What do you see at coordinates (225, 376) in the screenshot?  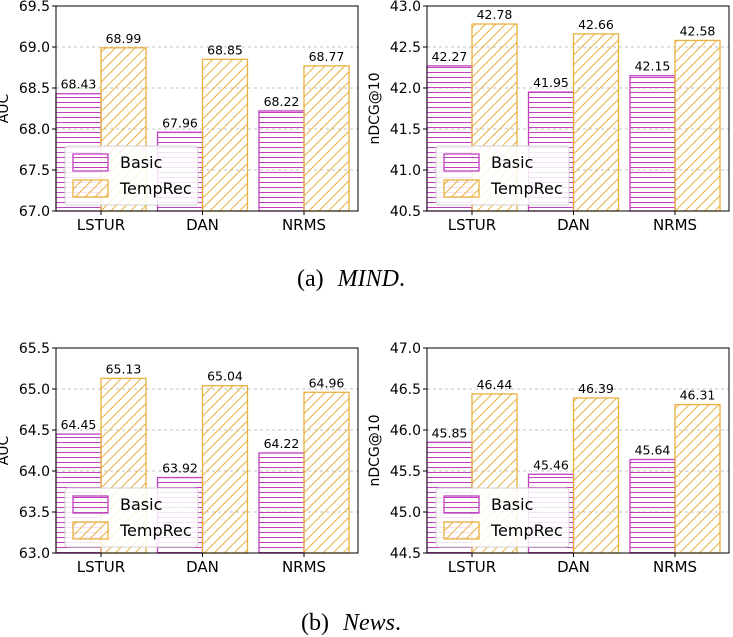 I see `data-label: 65.04` at bounding box center [225, 376].